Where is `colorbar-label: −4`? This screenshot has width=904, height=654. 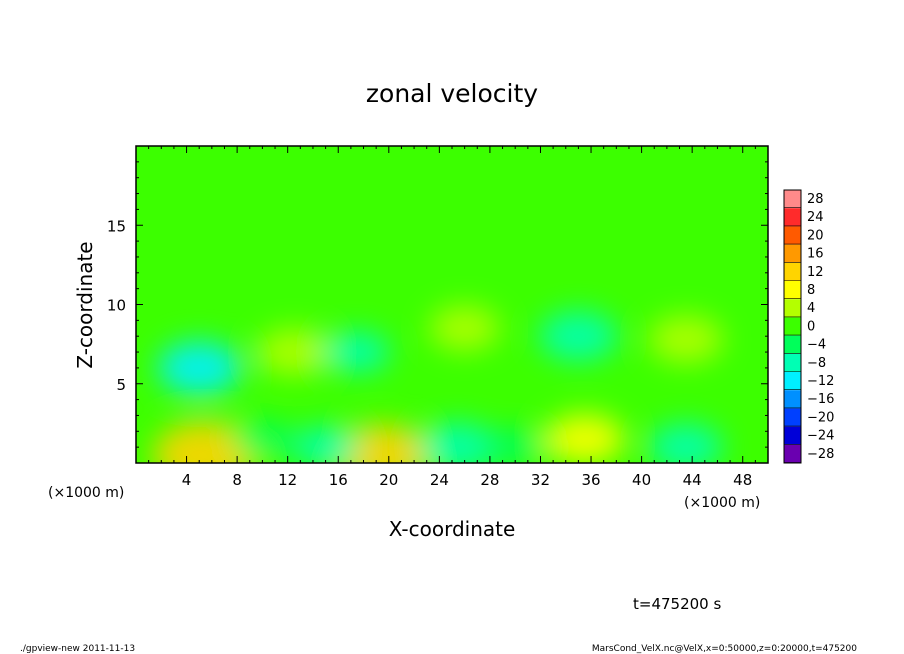 colorbar-label: −4 is located at coordinates (816, 345).